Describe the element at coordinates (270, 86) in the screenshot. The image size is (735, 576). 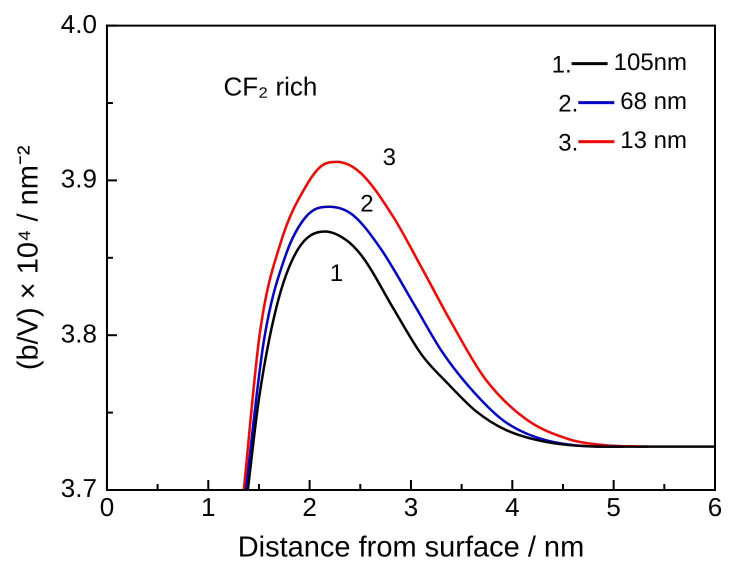
I see `annotation: CF₂ rich` at that location.